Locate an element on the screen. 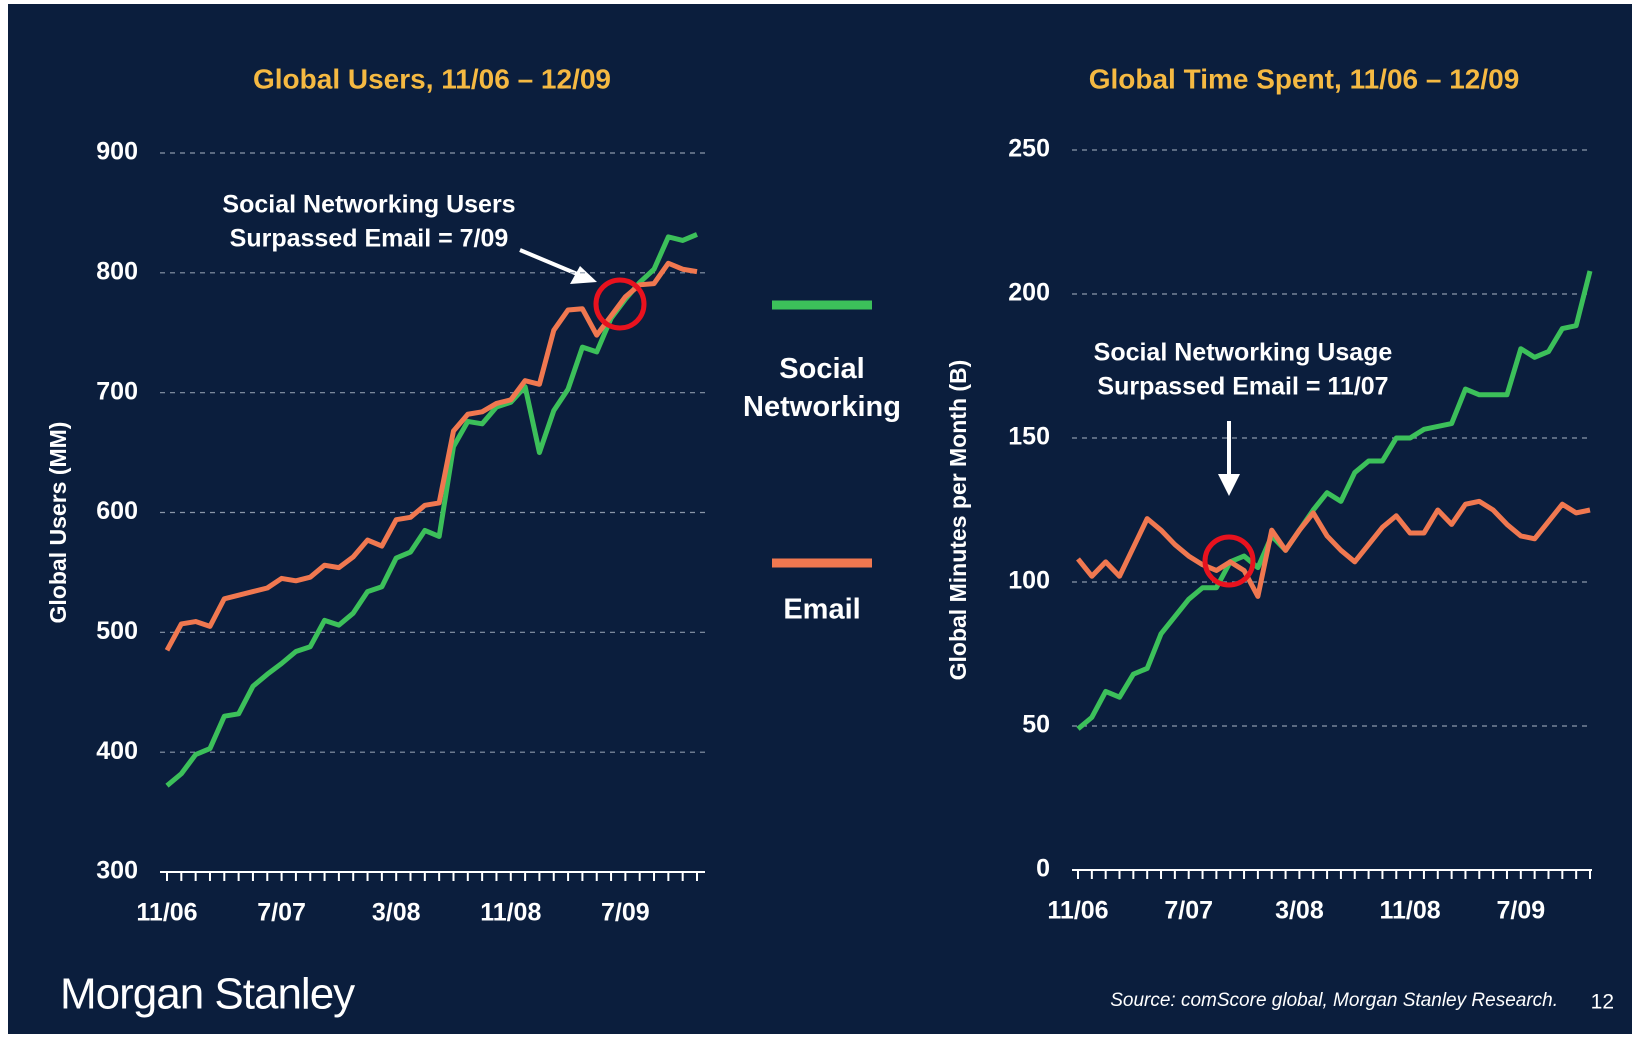 This screenshot has width=1632, height=1037. logo: Morgan Stanley is located at coordinates (207, 994).